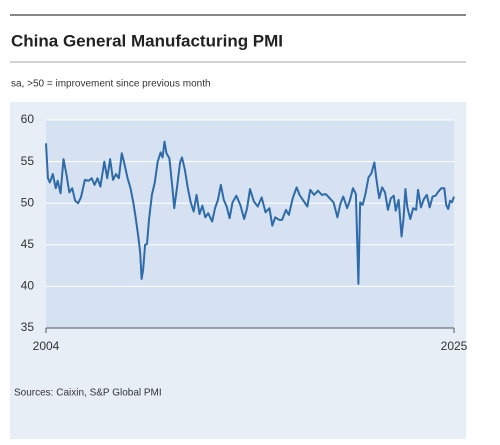  Describe the element at coordinates (454, 346) in the screenshot. I see `x-tick-label: 2025` at that location.